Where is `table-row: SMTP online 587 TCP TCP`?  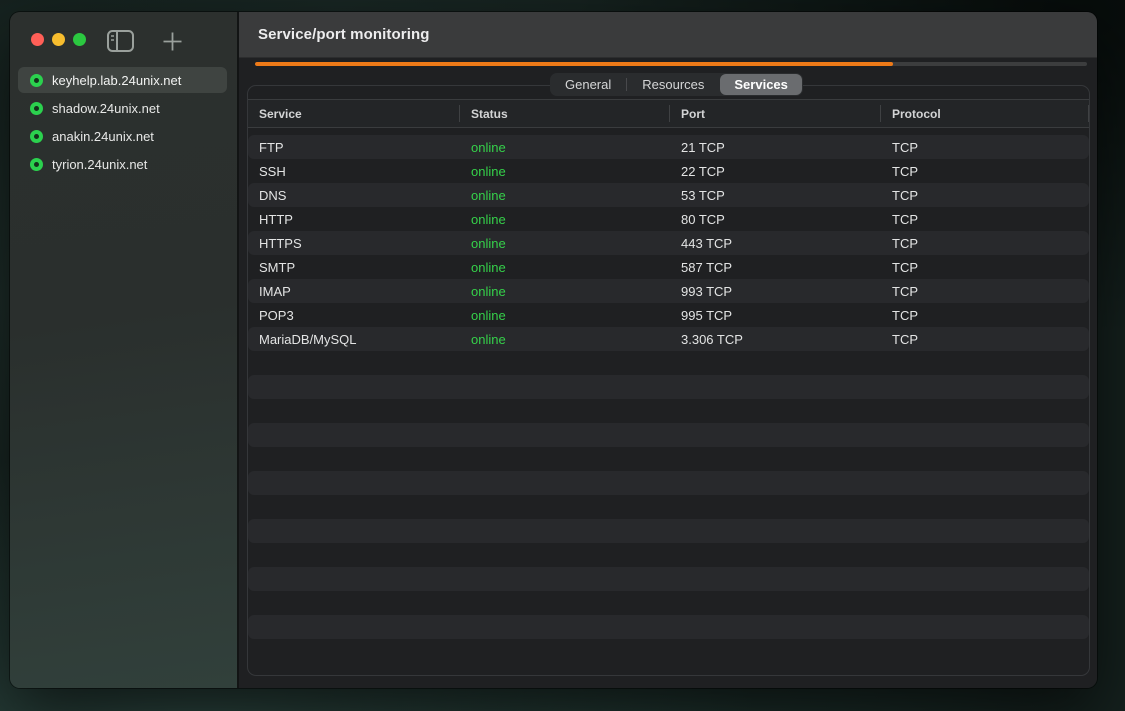 table-row: SMTP online 587 TCP TCP is located at coordinates (668, 267).